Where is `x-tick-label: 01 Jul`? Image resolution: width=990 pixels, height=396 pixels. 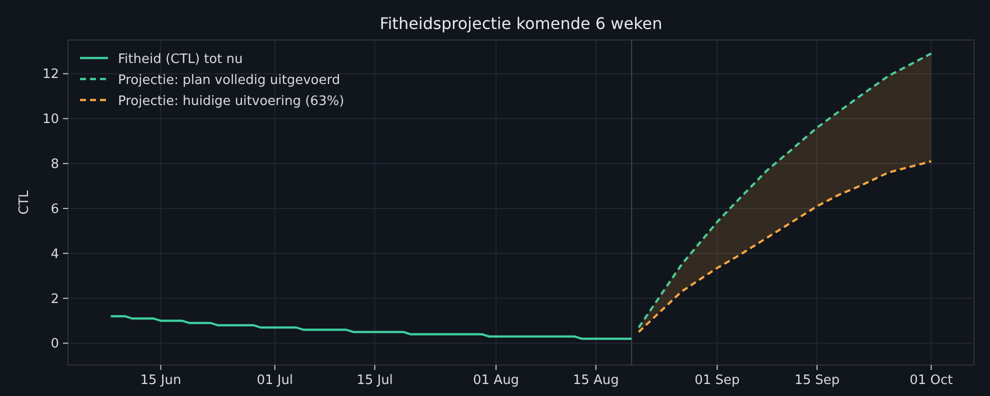
x-tick-label: 01 Jul is located at coordinates (275, 380).